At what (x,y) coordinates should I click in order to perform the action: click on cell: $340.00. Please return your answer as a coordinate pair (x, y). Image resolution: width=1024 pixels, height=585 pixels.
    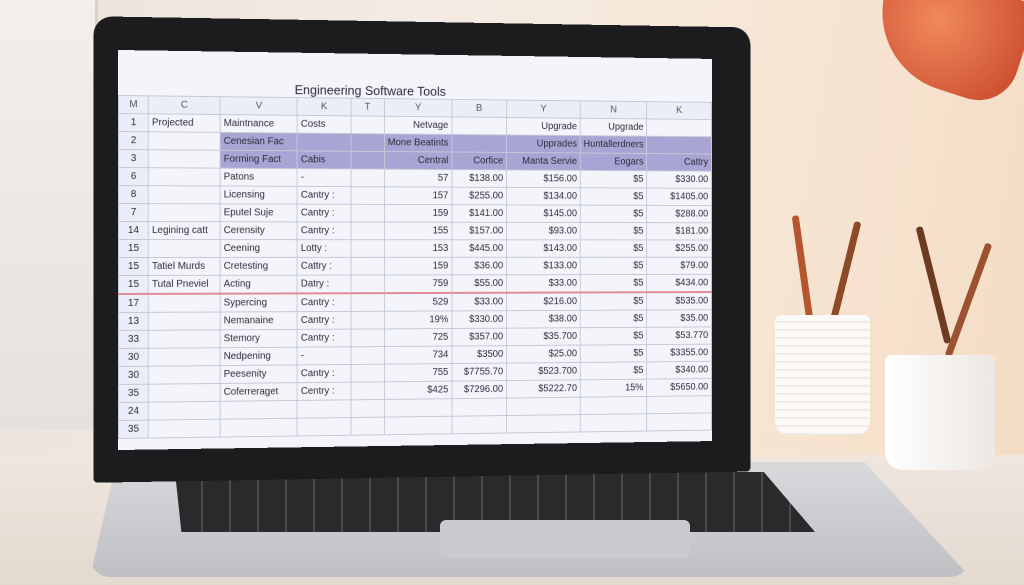
    Looking at the image, I should click on (679, 370).